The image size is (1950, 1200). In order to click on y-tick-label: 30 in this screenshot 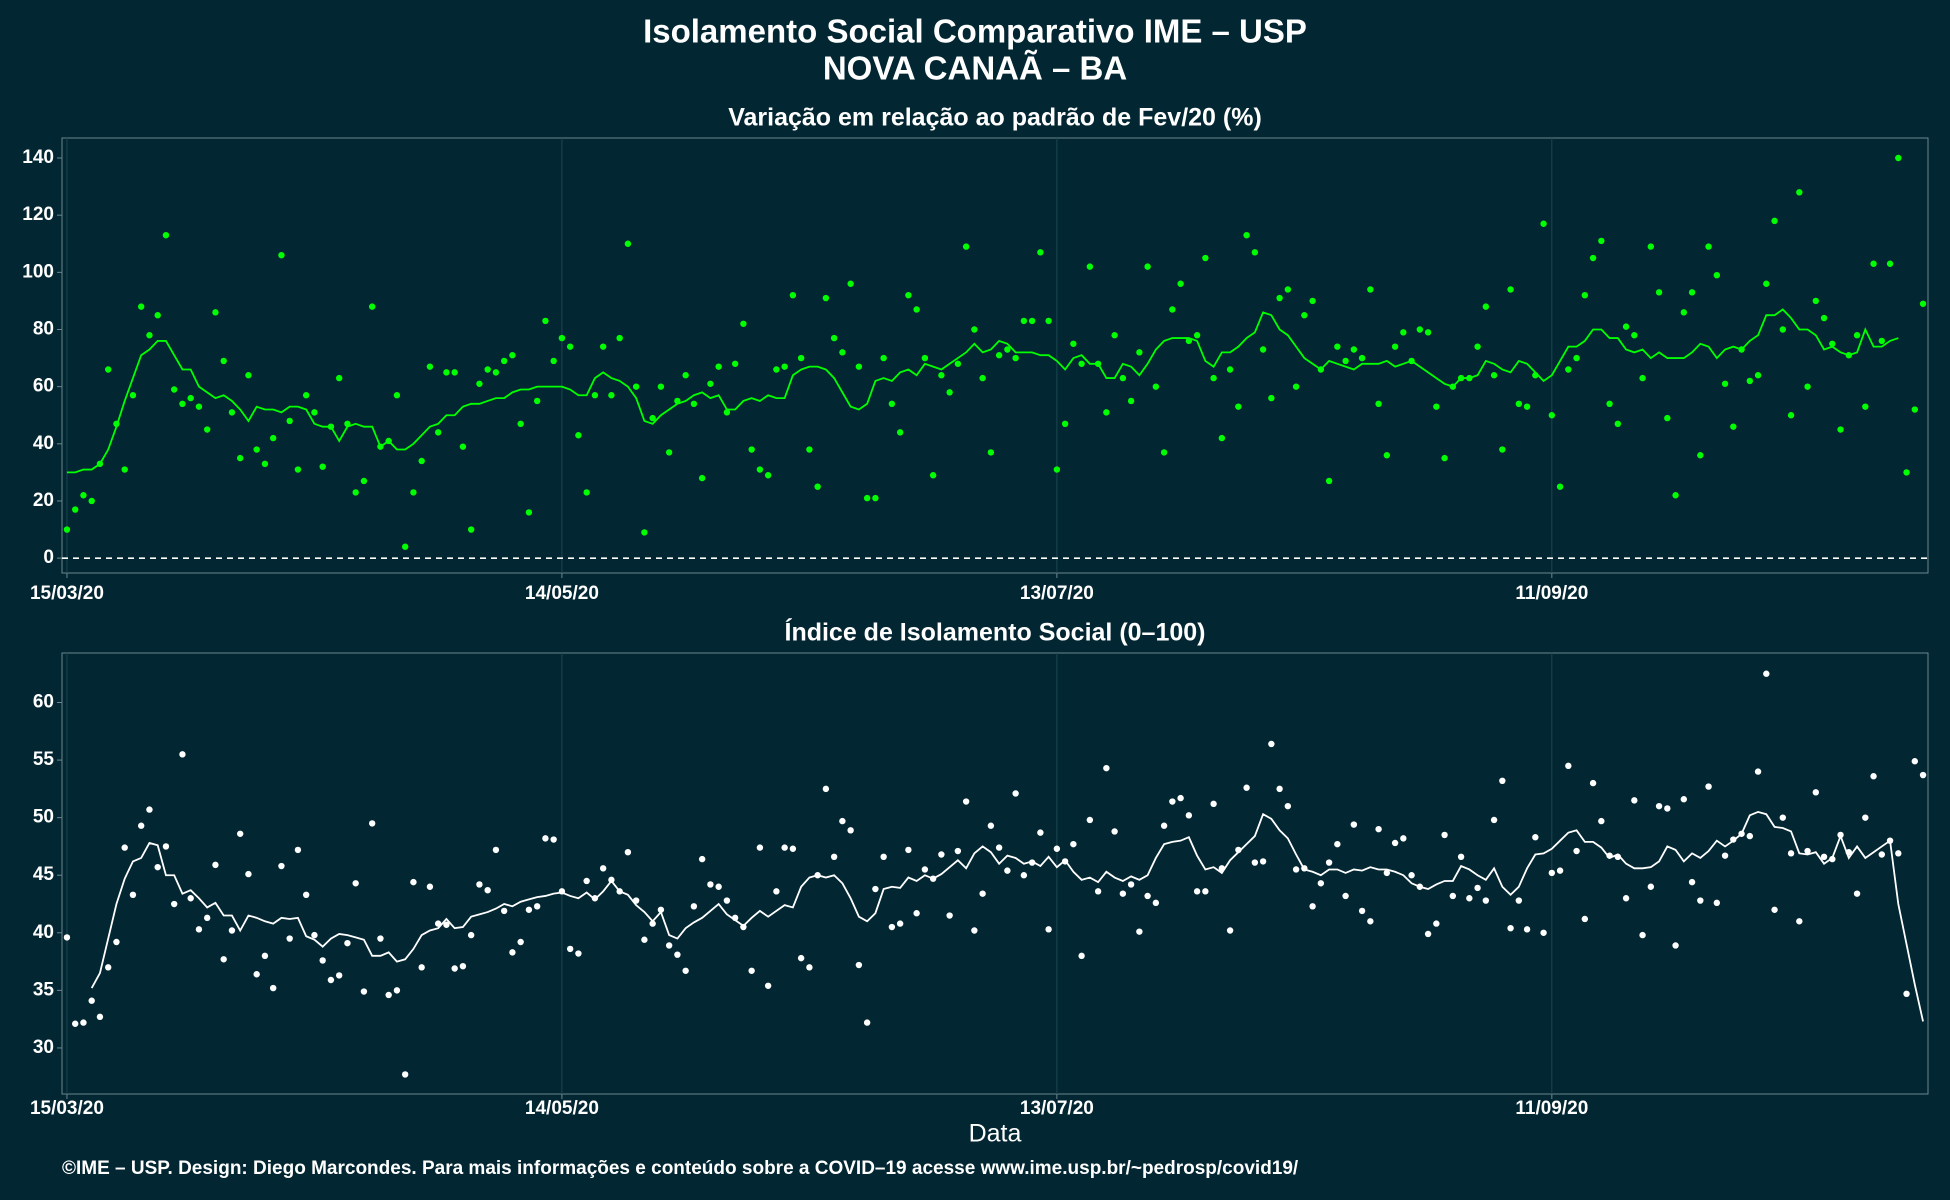, I will do `click(43, 1047)`.